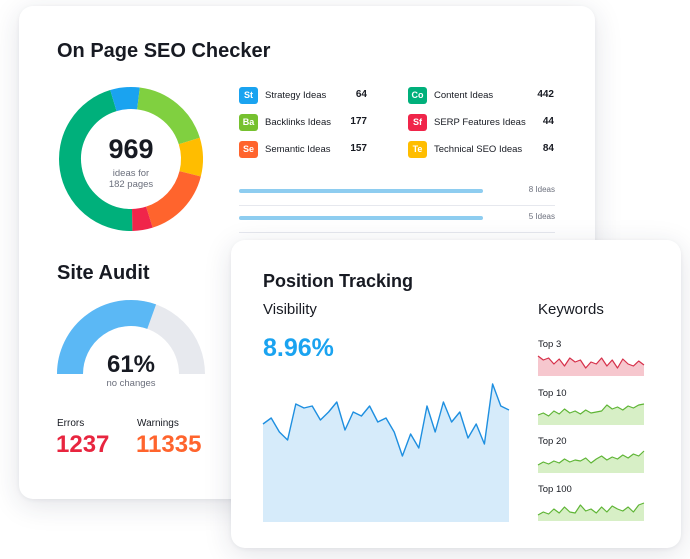 This screenshot has width=690, height=559. I want to click on top-3-sparkline, so click(591, 363).